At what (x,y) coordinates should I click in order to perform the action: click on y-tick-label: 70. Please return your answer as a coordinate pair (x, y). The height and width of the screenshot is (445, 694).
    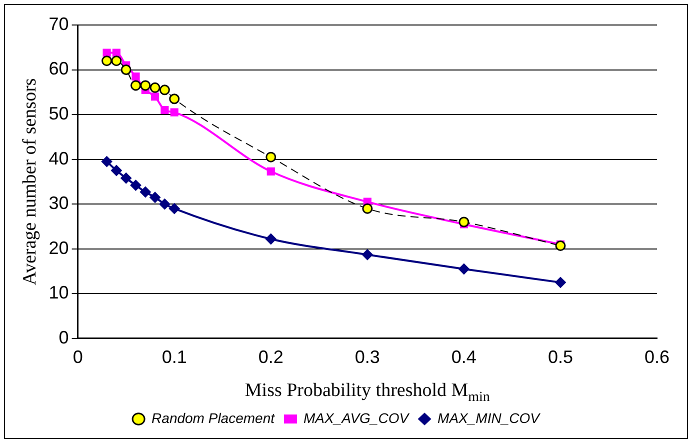
    Looking at the image, I should click on (58, 24).